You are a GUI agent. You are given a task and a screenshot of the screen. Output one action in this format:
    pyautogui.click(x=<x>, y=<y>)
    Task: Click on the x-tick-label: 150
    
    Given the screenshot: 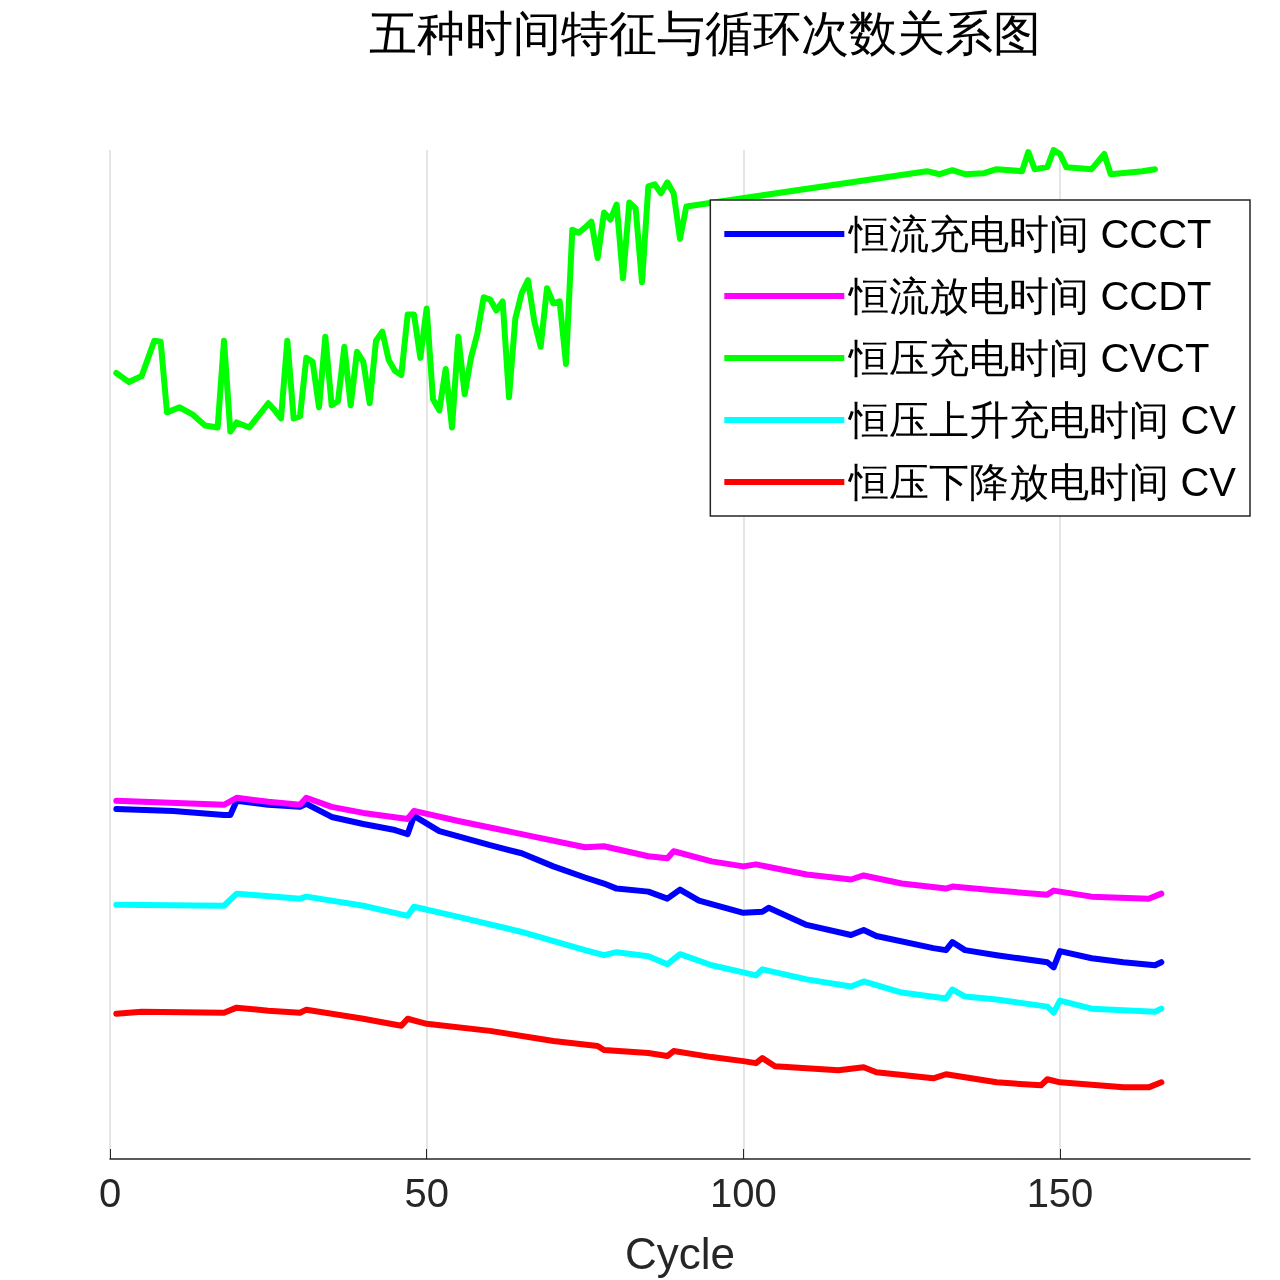 What is the action you would take?
    pyautogui.click(x=1060, y=1193)
    